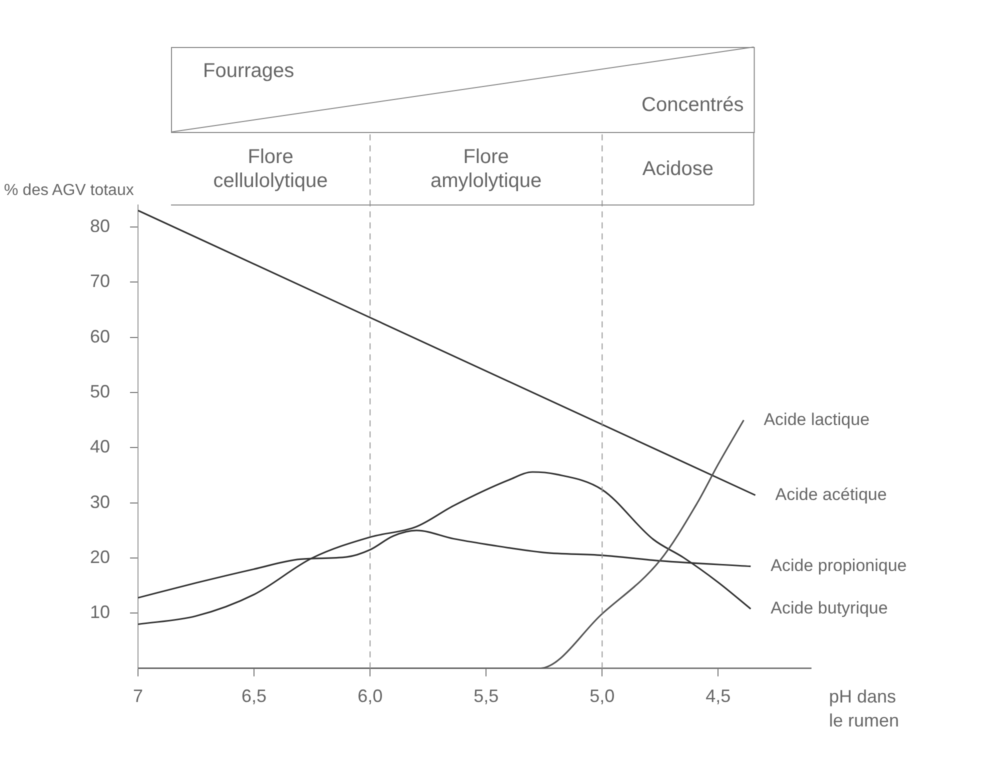  I want to click on x-tick-label: 6,5, so click(254, 696).